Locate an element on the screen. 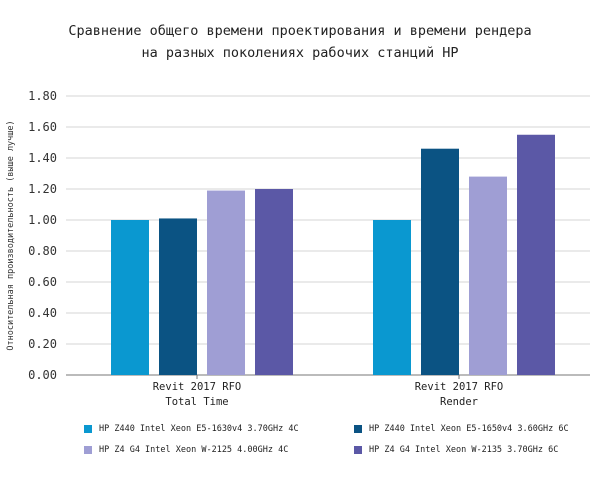 This screenshot has height=478, width=600. y-tick-label: 0.80 is located at coordinates (42, 251).